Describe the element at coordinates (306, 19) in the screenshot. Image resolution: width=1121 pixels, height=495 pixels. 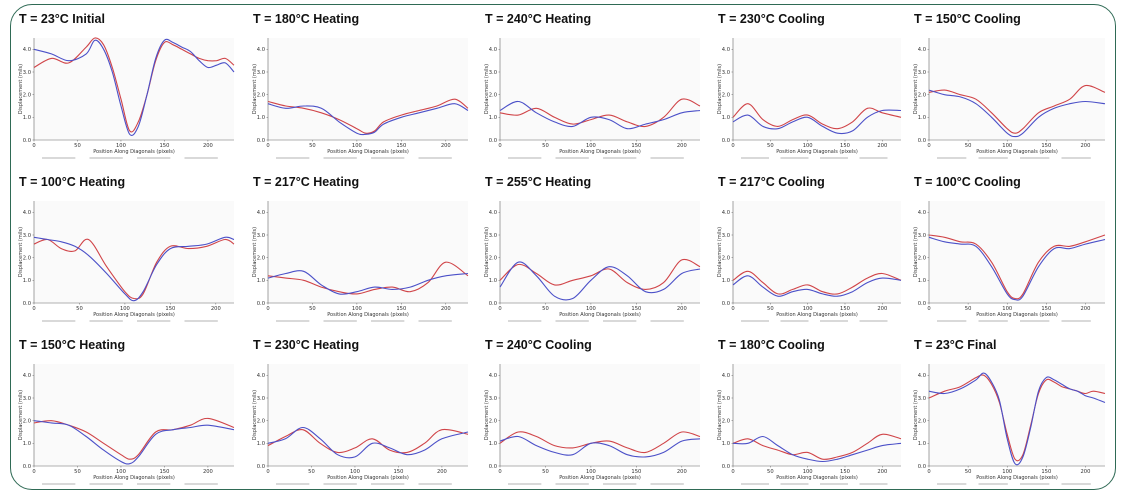
I see `panel-title: T = 180°C Heating` at that location.